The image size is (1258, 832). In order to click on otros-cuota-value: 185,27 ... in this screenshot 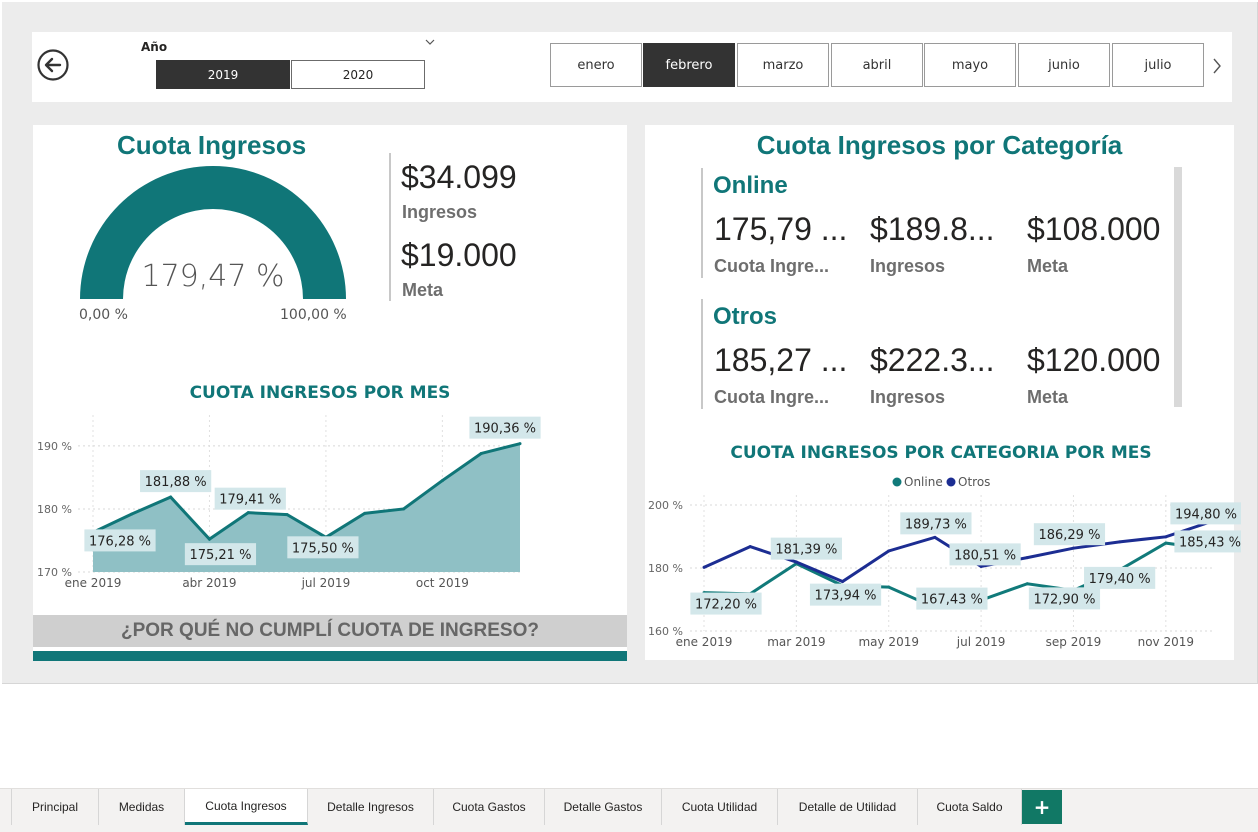, I will do `click(781, 360)`.